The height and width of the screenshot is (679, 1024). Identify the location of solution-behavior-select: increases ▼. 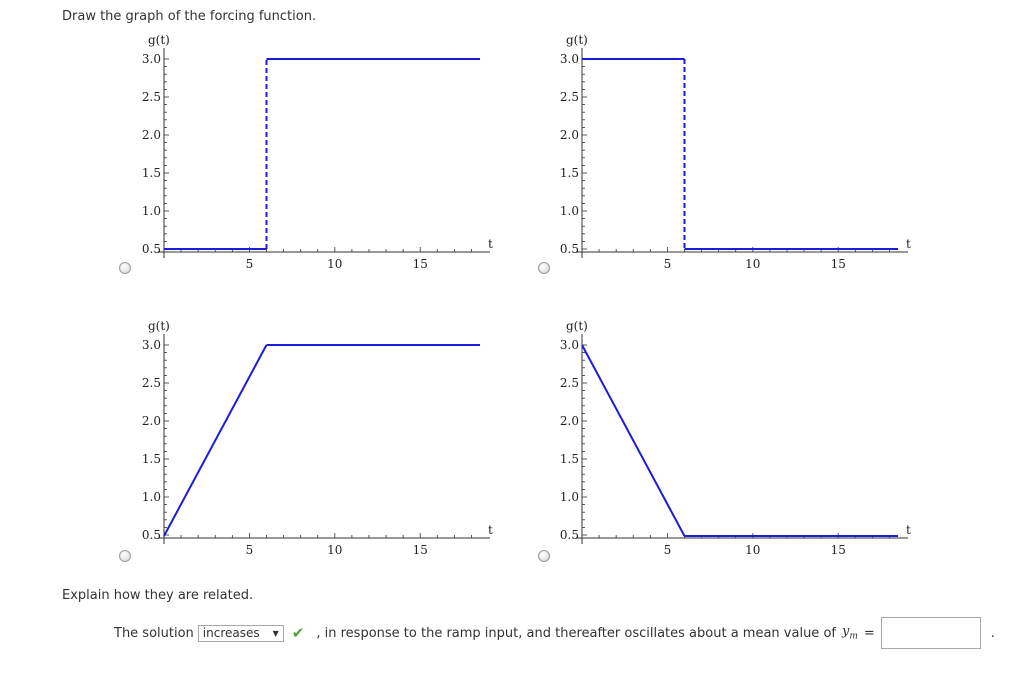
(240, 633).